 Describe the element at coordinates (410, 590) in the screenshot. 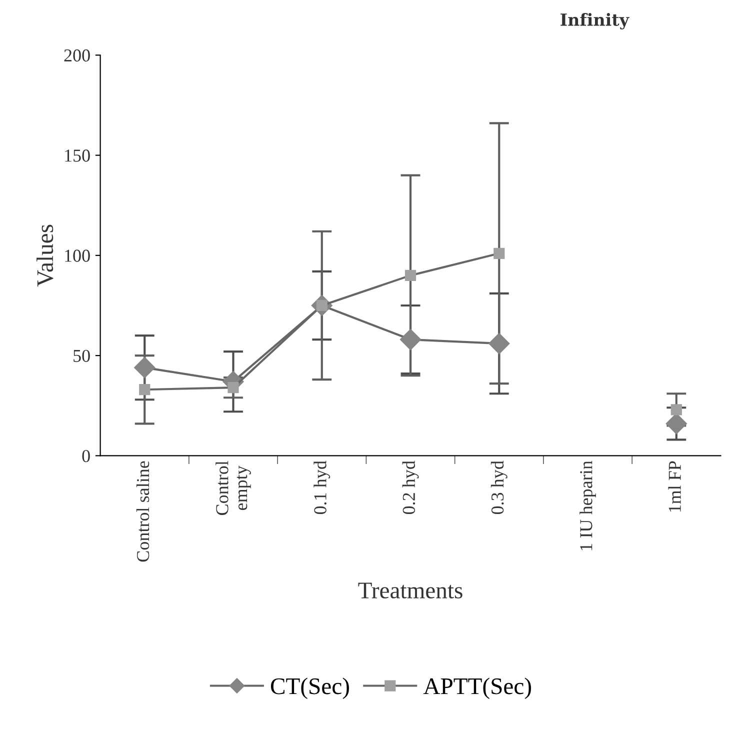

I see `x-axis-title: Treatments` at that location.